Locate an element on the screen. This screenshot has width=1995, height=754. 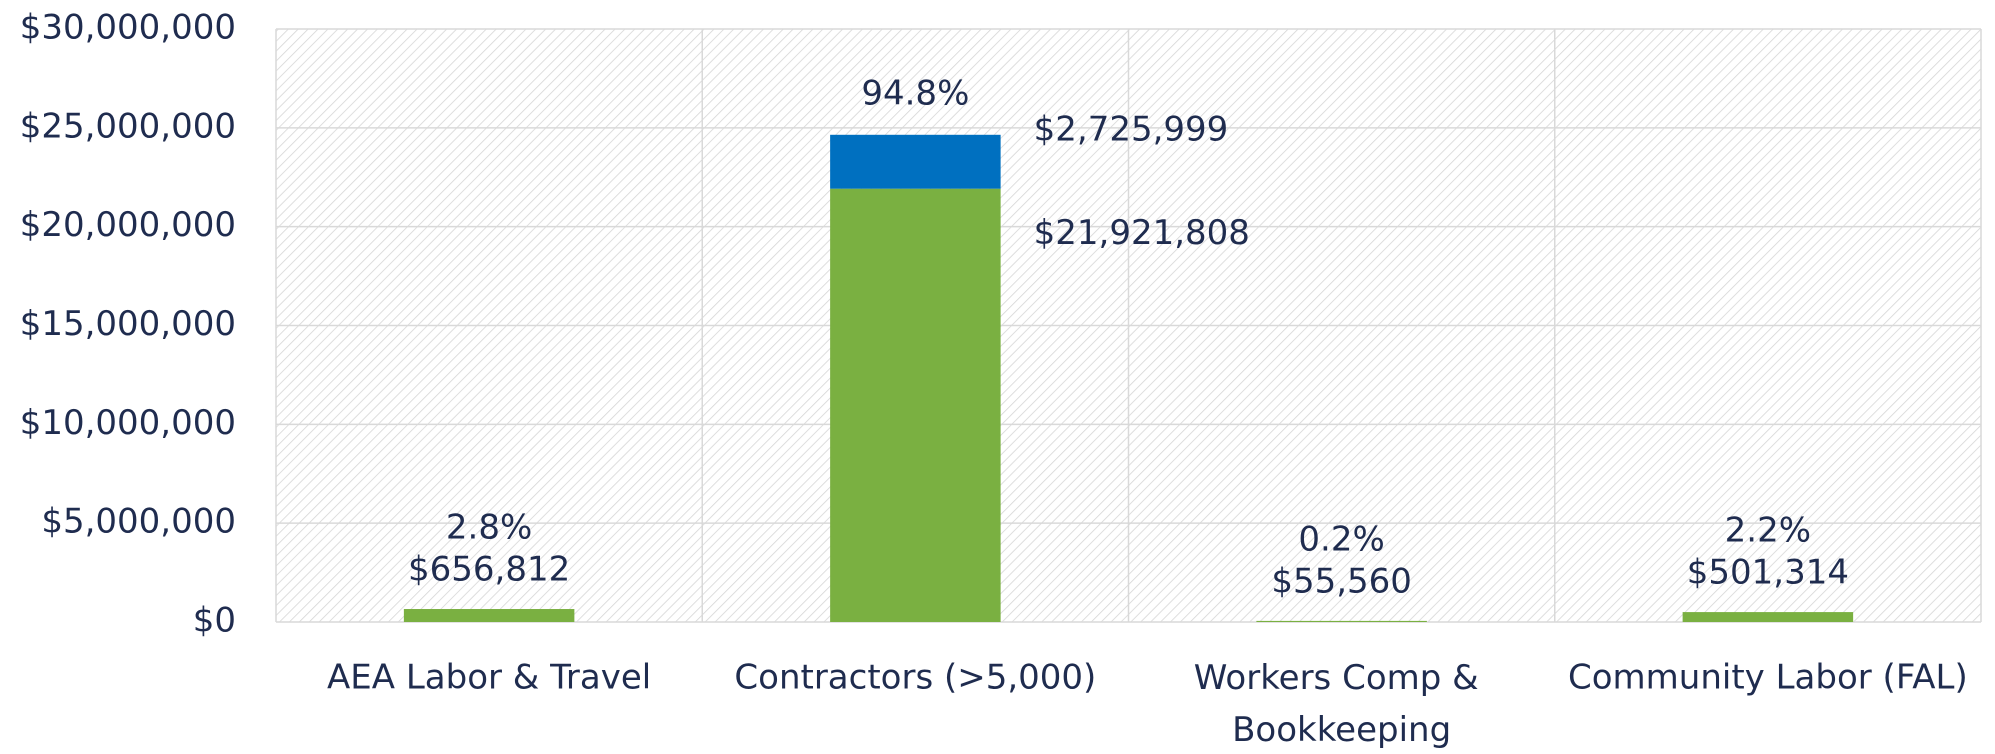
x-tick-label: Workers Comp & Bookkeeping is located at coordinates (1342, 704).